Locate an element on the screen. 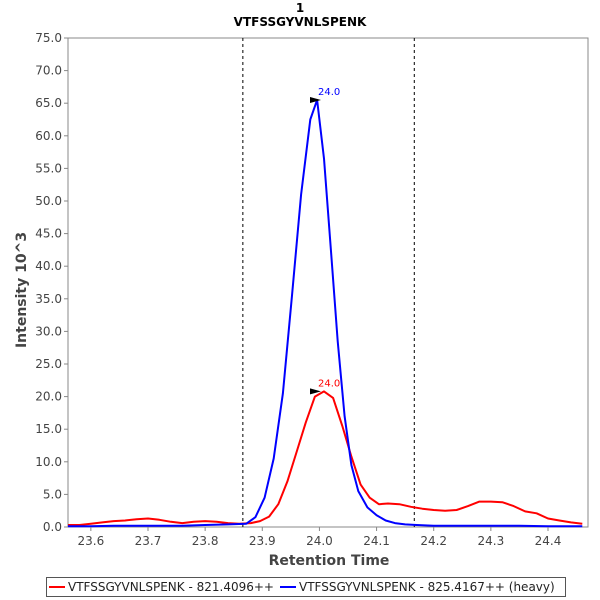 Image resolution: width=600 pixels, height=600 pixels. peak-markers: 24.0 24.0 is located at coordinates (325, 241).